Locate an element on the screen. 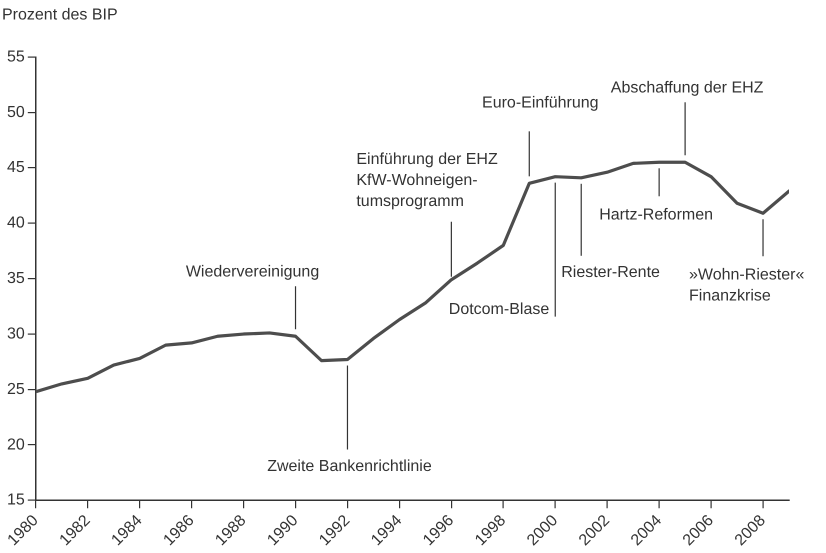 Image resolution: width=826 pixels, height=553 pixels. annotation: Wiedervereinigung is located at coordinates (253, 272).